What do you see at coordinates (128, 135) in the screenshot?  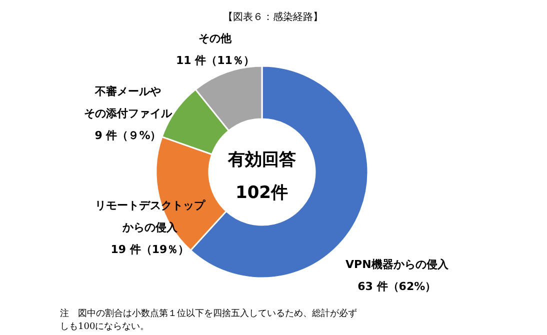 I see `data-label: 9 件（９%）` at bounding box center [128, 135].